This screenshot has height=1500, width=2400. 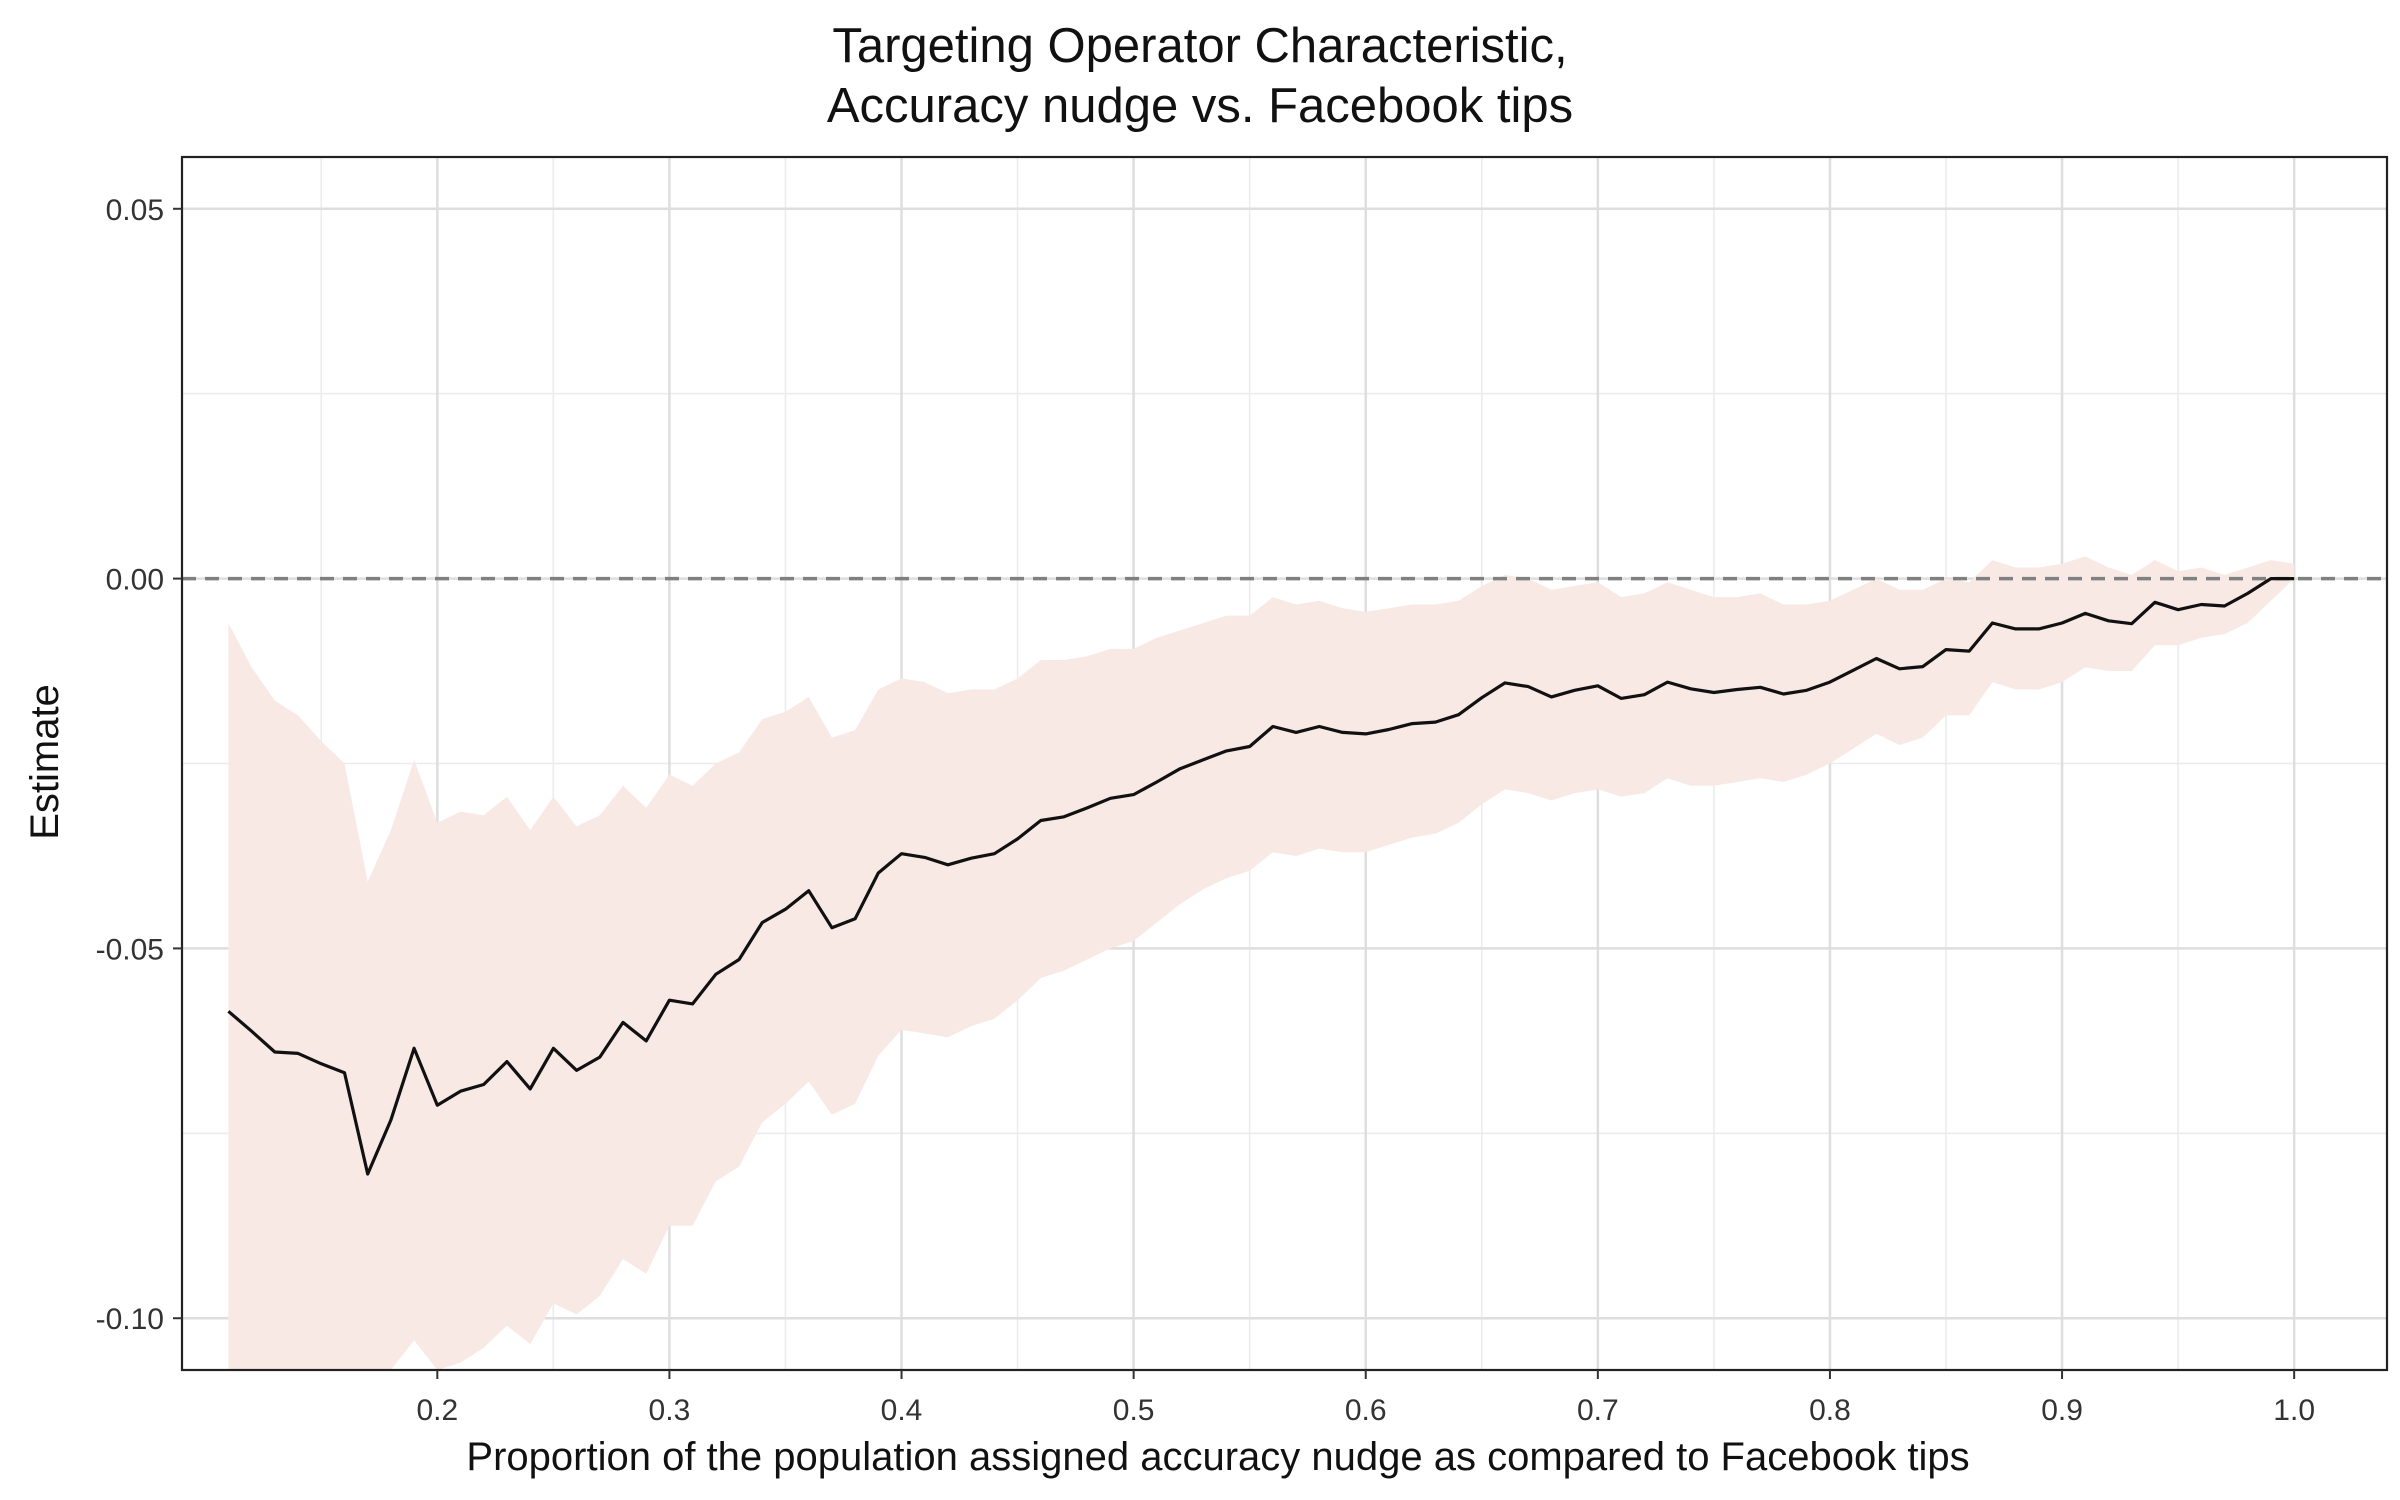 What do you see at coordinates (1200, 106) in the screenshot?
I see `chart-subtitle: Accuracy nudge vs. Facebook tips` at bounding box center [1200, 106].